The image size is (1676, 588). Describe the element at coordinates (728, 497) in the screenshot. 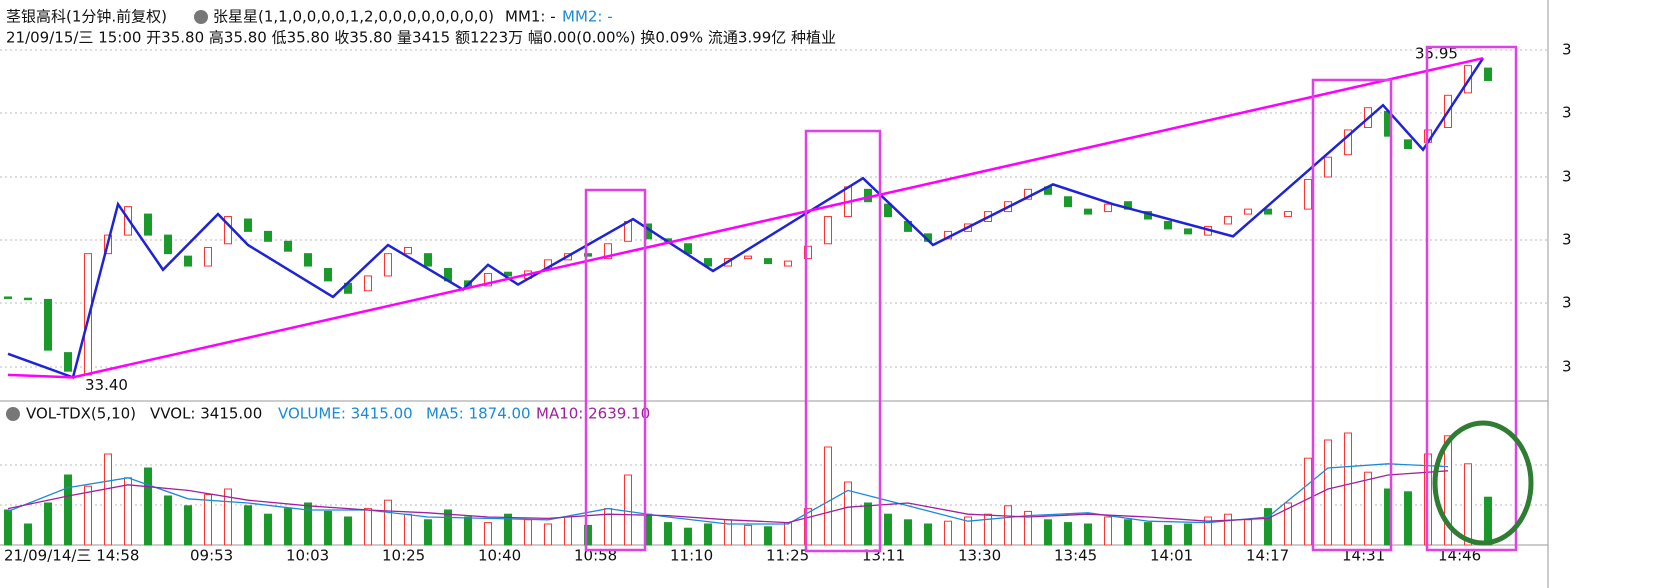

I see `ma10-line` at that location.